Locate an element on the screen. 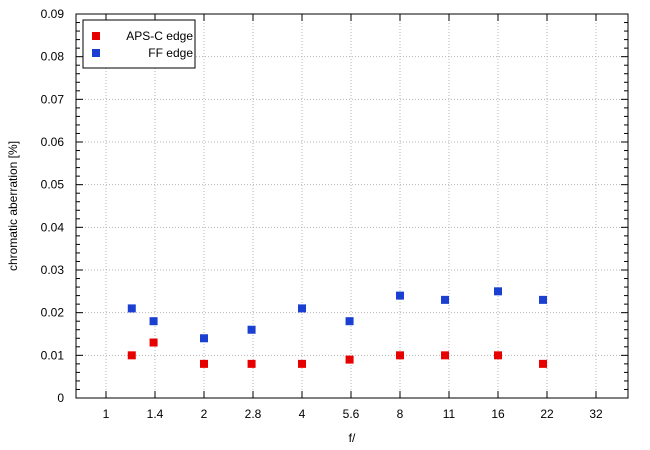 This screenshot has height=450, width=650. x-tick-label: 32 is located at coordinates (596, 414).